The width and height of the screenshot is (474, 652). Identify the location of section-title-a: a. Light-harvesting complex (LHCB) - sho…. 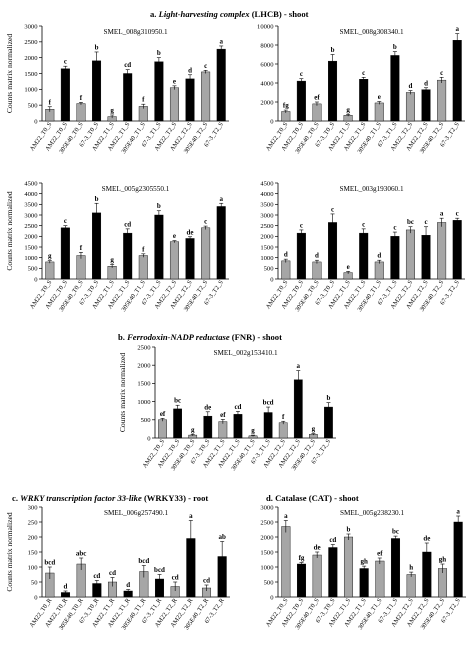
(229, 14).